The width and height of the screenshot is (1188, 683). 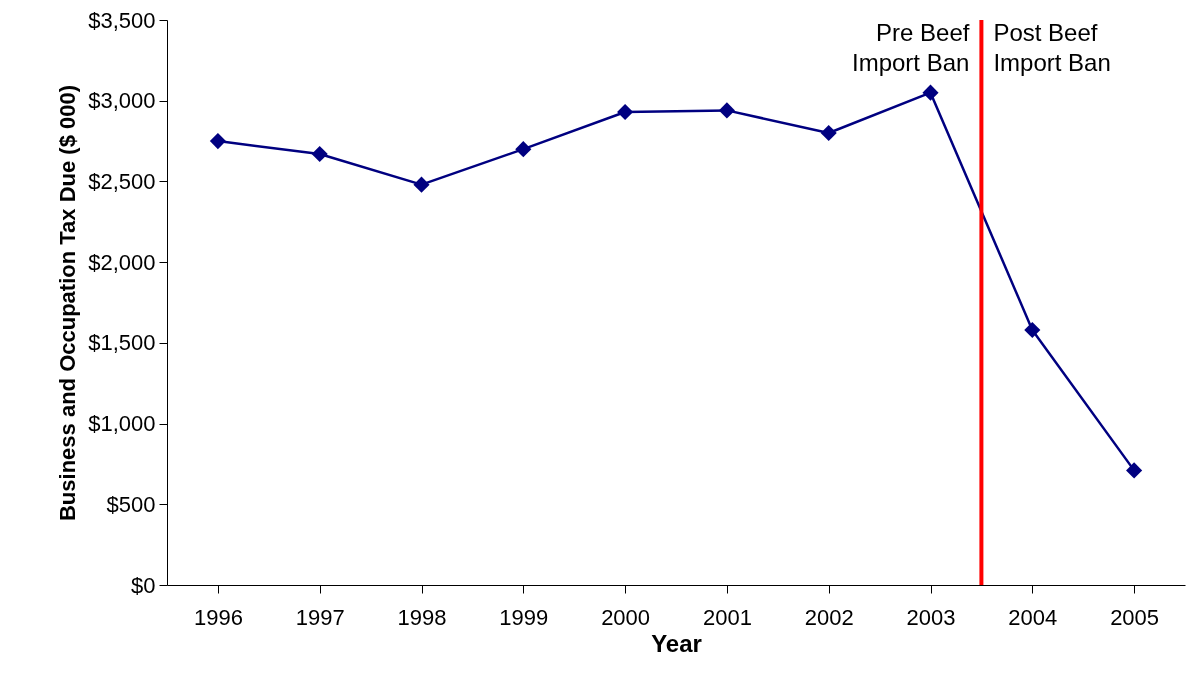 I want to click on annotation: Post Beef Import Ban, so click(x=1052, y=47).